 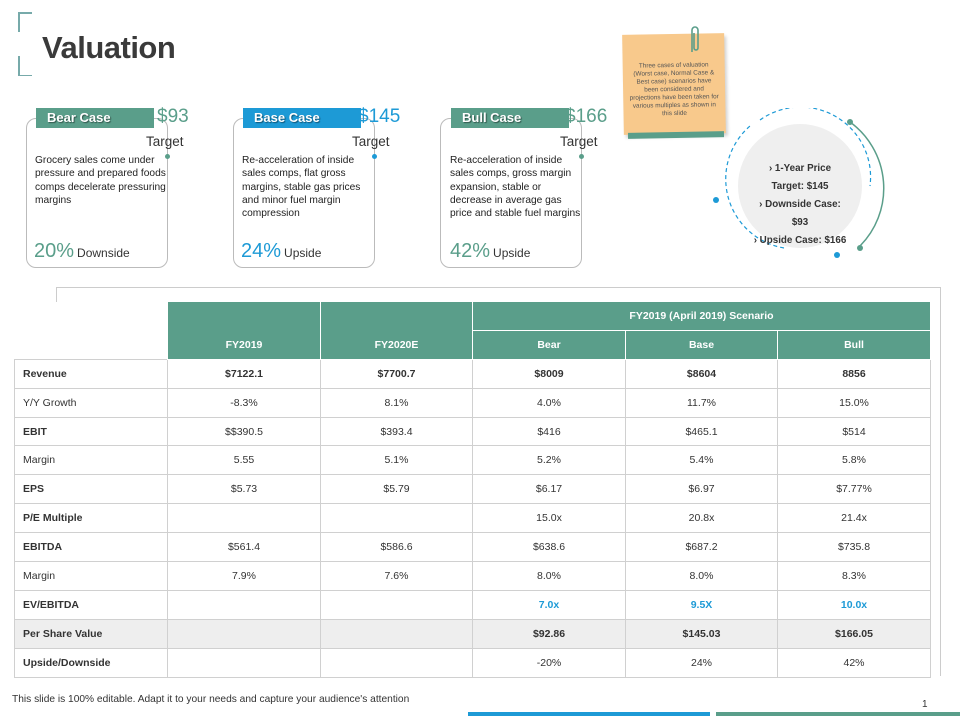 I want to click on table-cell: 15.0%, so click(x=854, y=402).